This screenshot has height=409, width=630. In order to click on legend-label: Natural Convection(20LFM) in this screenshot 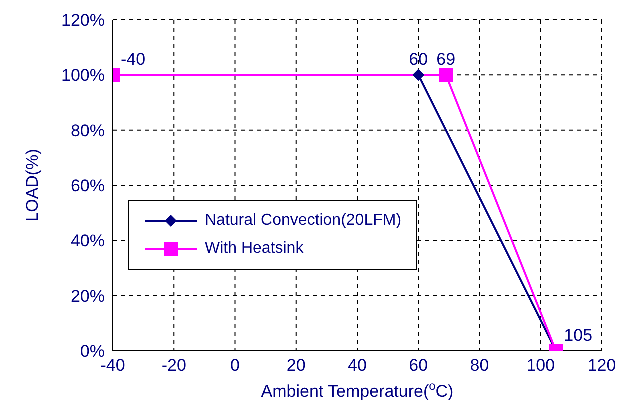, I will do `click(303, 221)`.